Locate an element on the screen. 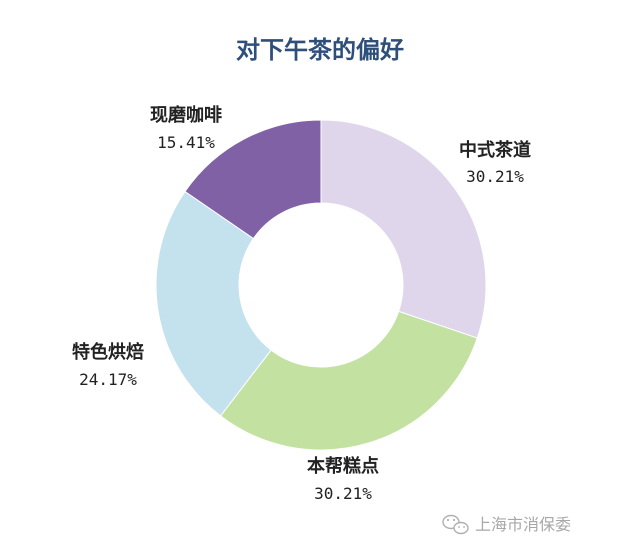  watermark: 上海市消保委 is located at coordinates (506, 524).